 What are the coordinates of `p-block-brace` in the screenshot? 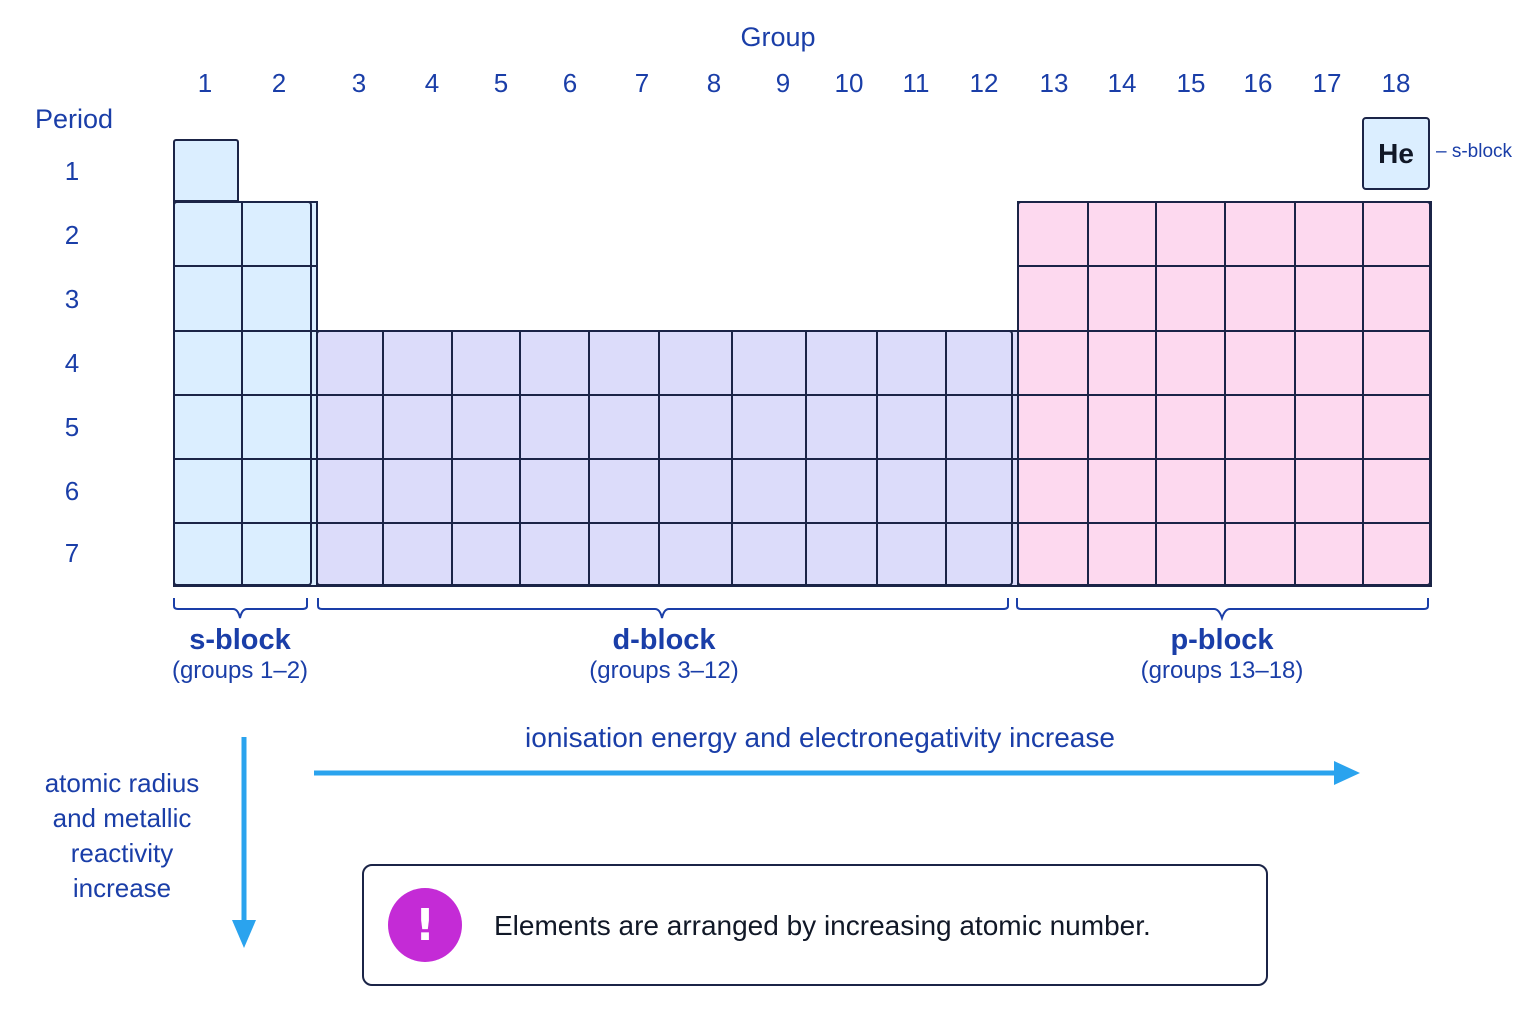 It's located at (1222, 610).